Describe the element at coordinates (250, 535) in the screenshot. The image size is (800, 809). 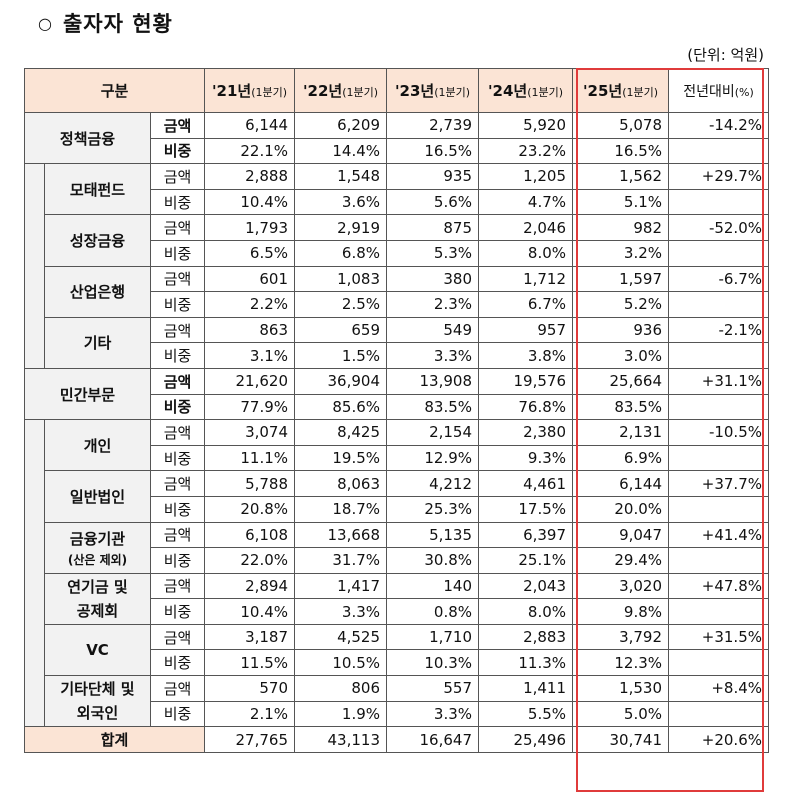
I see `amount-cell: 6,108` at that location.